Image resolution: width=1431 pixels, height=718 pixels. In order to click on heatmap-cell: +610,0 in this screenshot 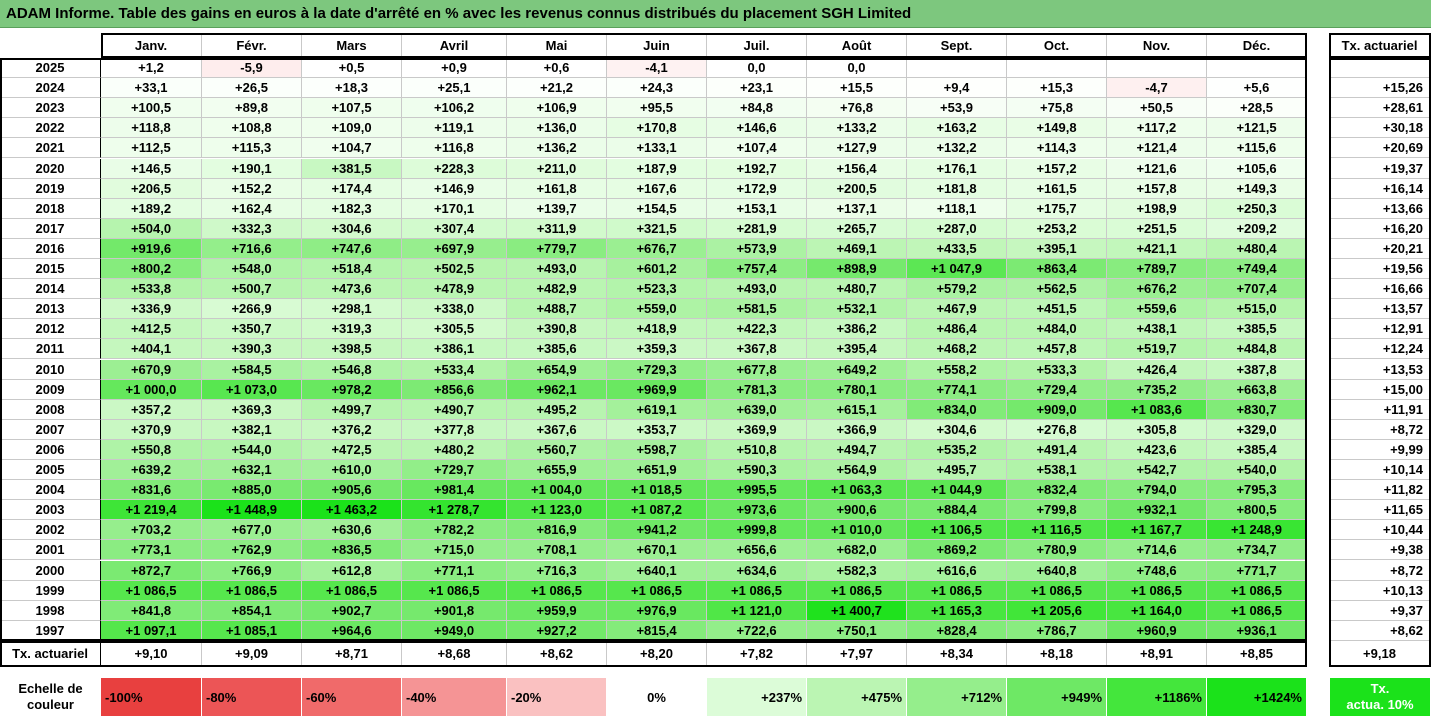, I will do `click(352, 470)`.